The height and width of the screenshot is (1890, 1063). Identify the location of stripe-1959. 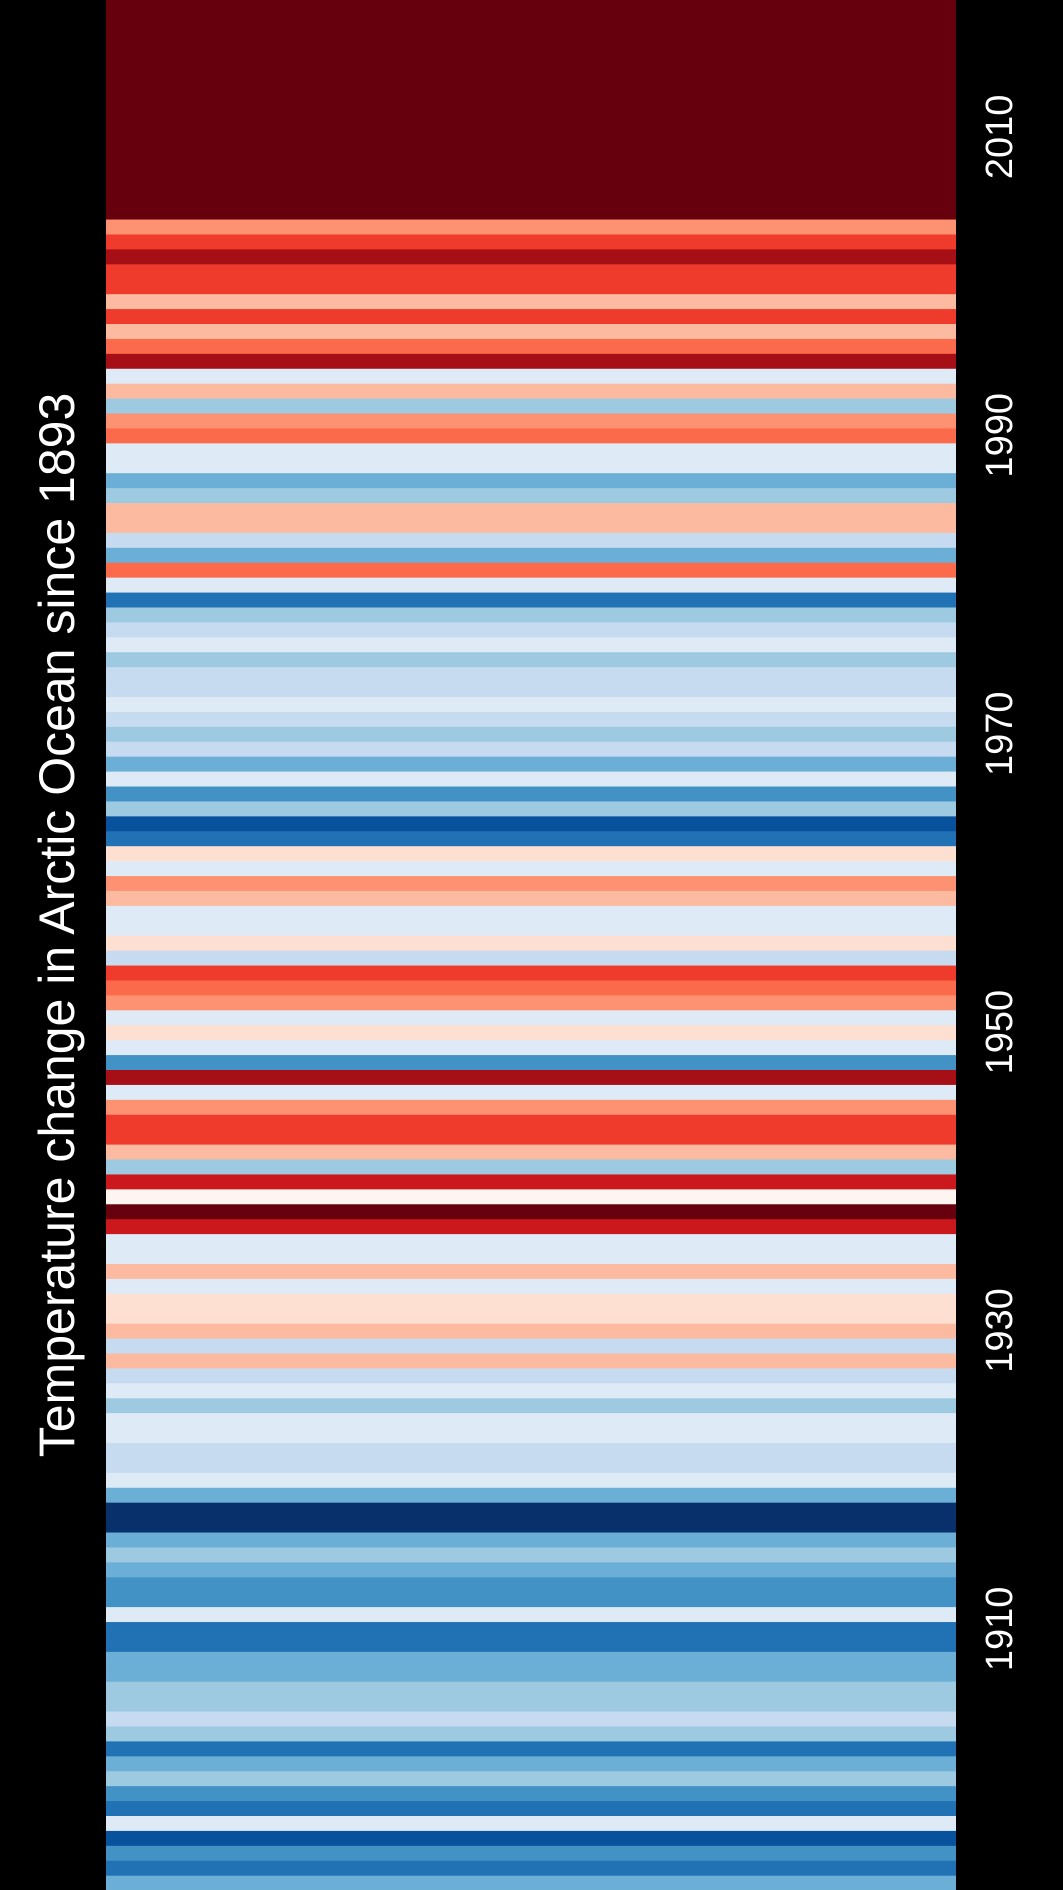
(531, 898).